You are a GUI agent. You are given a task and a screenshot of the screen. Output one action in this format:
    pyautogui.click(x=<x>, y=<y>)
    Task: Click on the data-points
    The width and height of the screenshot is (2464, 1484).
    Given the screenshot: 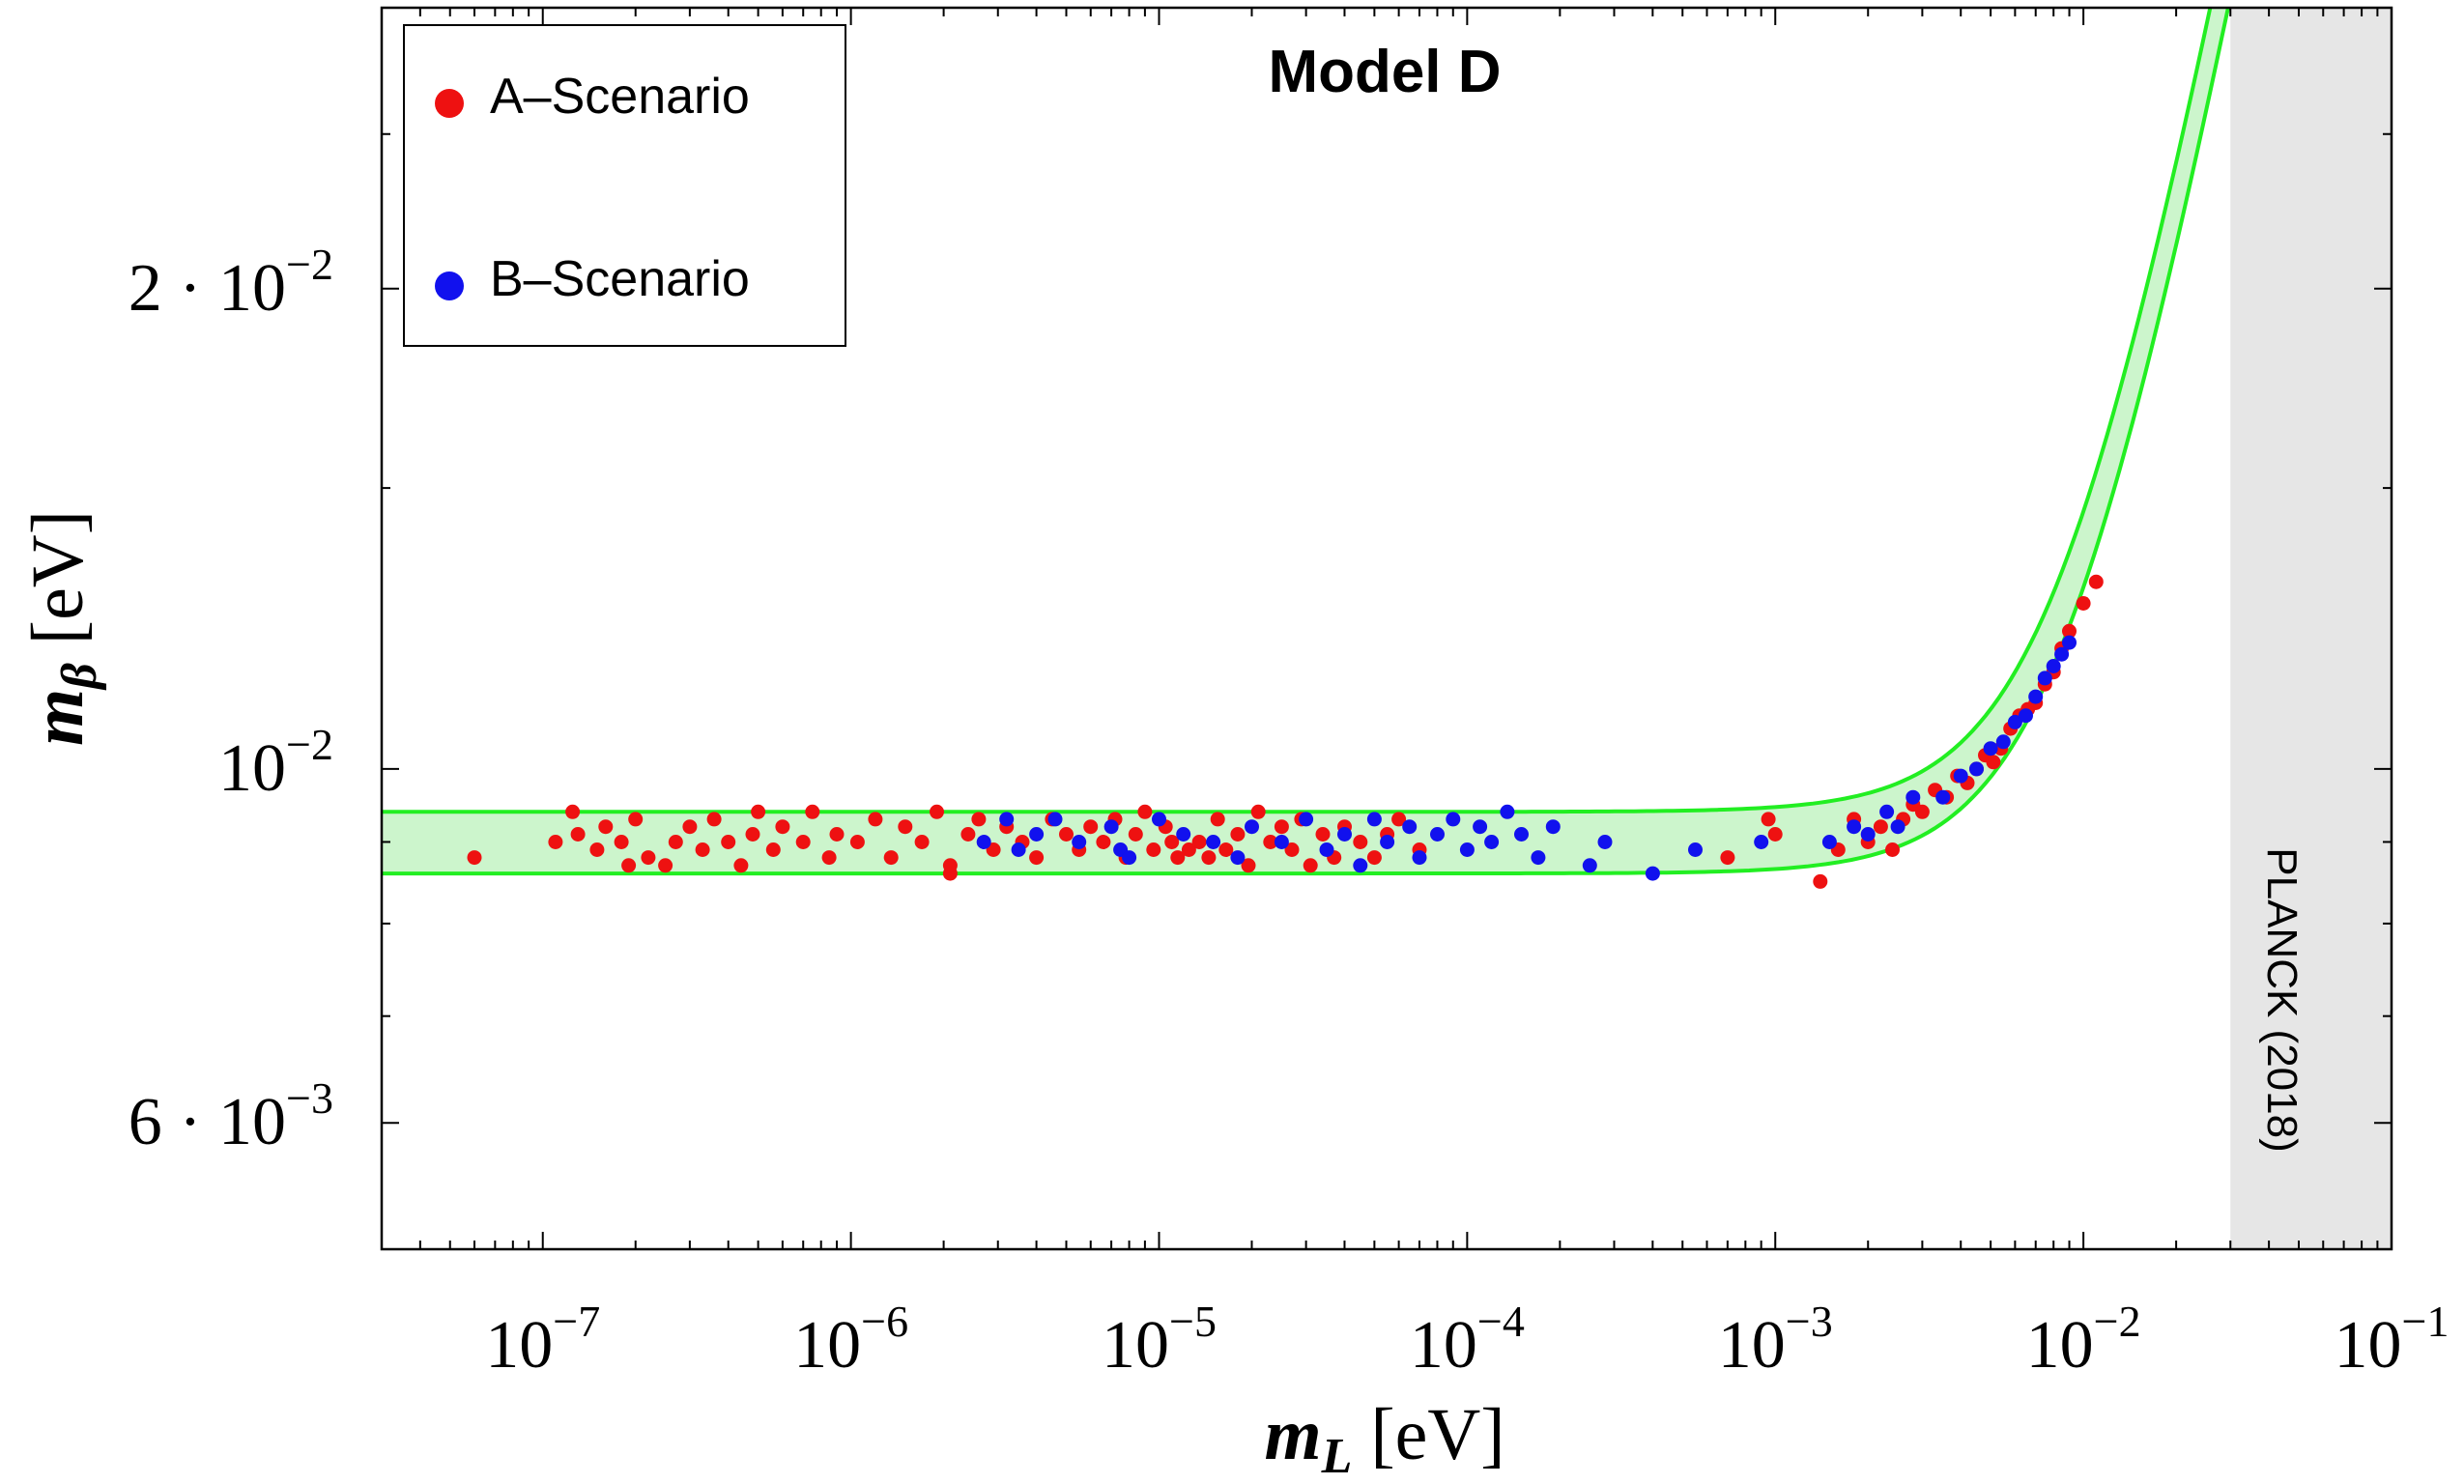 What is the action you would take?
    pyautogui.click(x=1285, y=732)
    